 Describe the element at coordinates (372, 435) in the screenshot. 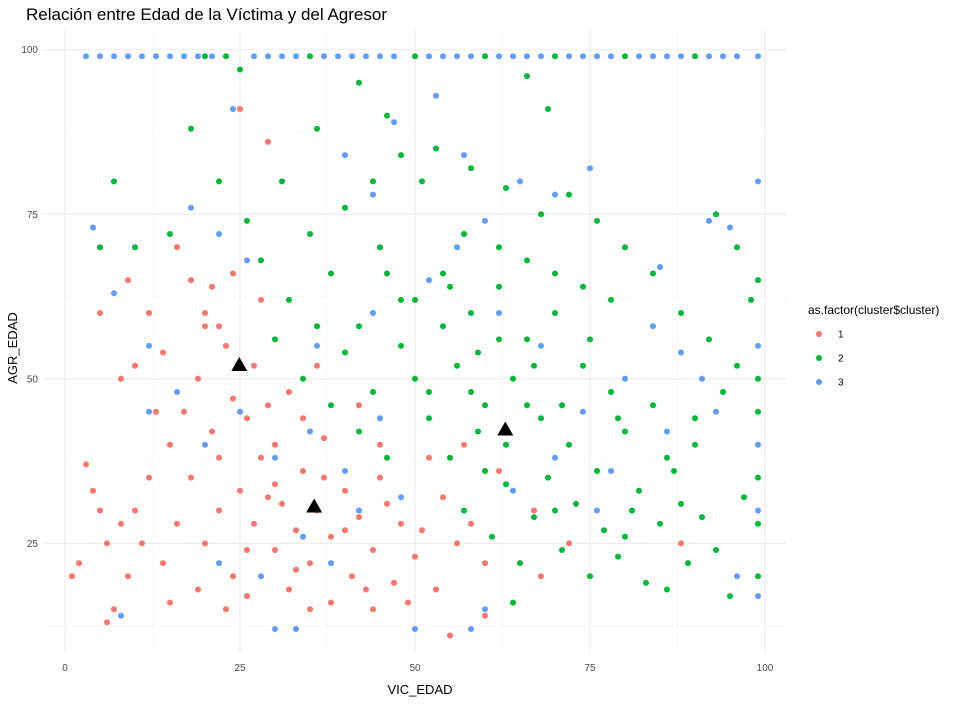

I see `cluster-centroids` at that location.